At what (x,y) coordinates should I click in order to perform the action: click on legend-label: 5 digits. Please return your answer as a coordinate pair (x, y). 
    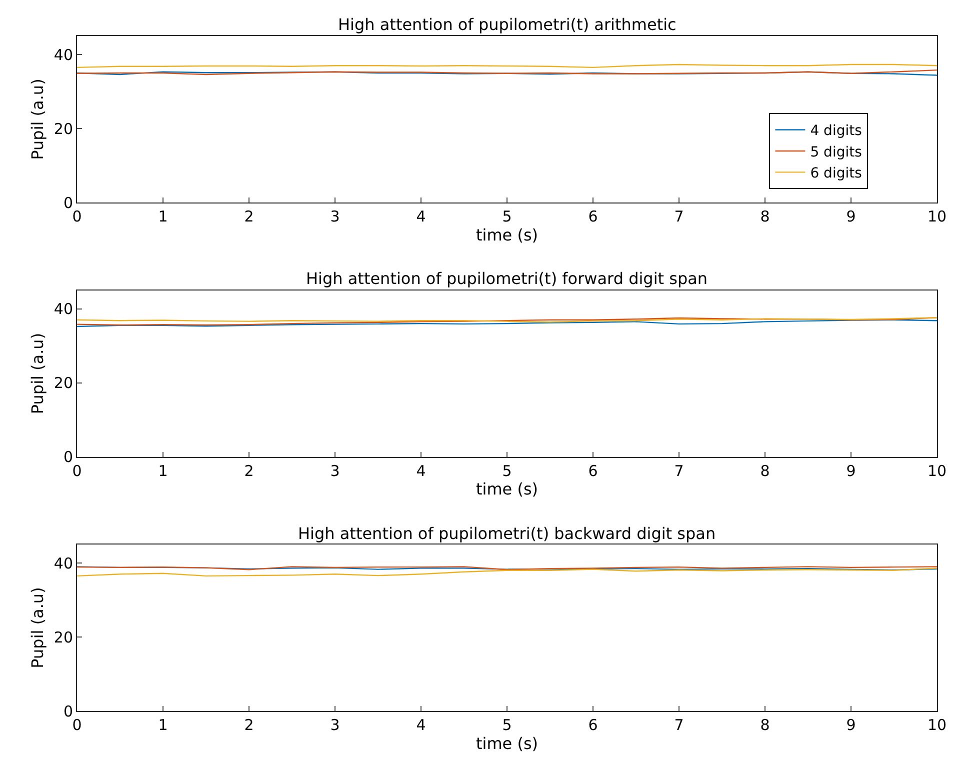
    Looking at the image, I should click on (836, 152).